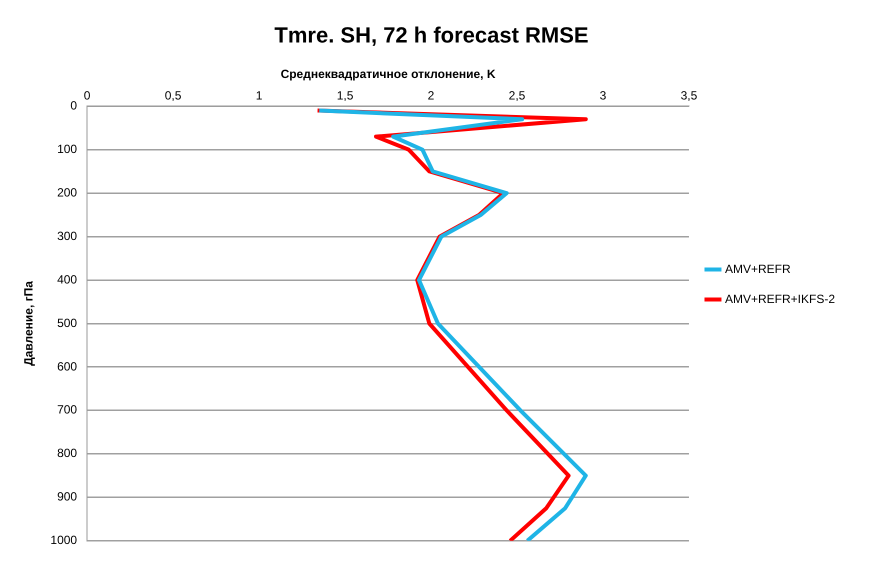 This screenshot has width=873, height=566. Describe the element at coordinates (689, 95) in the screenshot. I see `x-tick-label: 3,5` at that location.